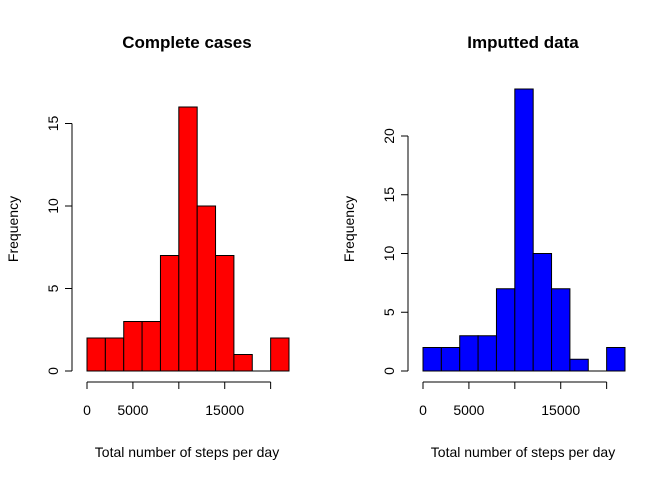 The image size is (672, 480). I want to click on y-axis: 0 5 10 15 20, so click(395, 251).